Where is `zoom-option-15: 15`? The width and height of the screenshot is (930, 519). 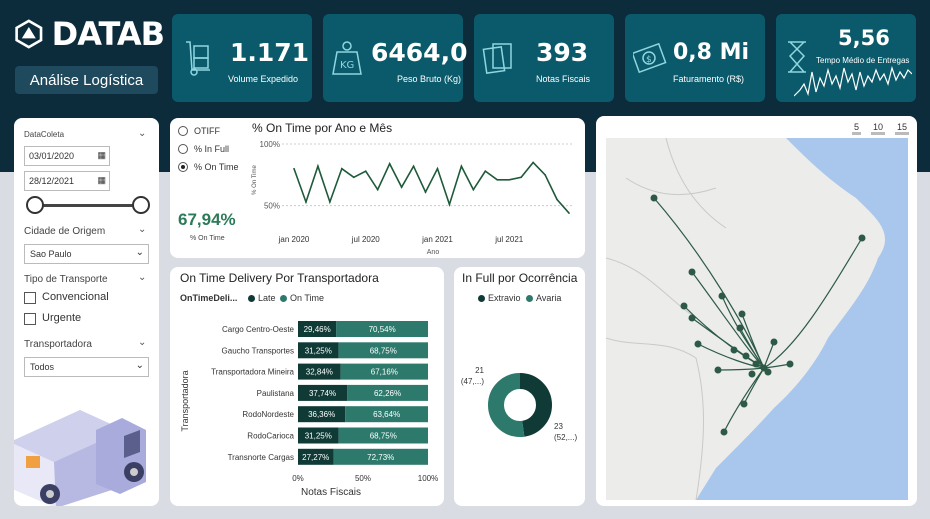 zoom-option-15: 15 is located at coordinates (902, 128).